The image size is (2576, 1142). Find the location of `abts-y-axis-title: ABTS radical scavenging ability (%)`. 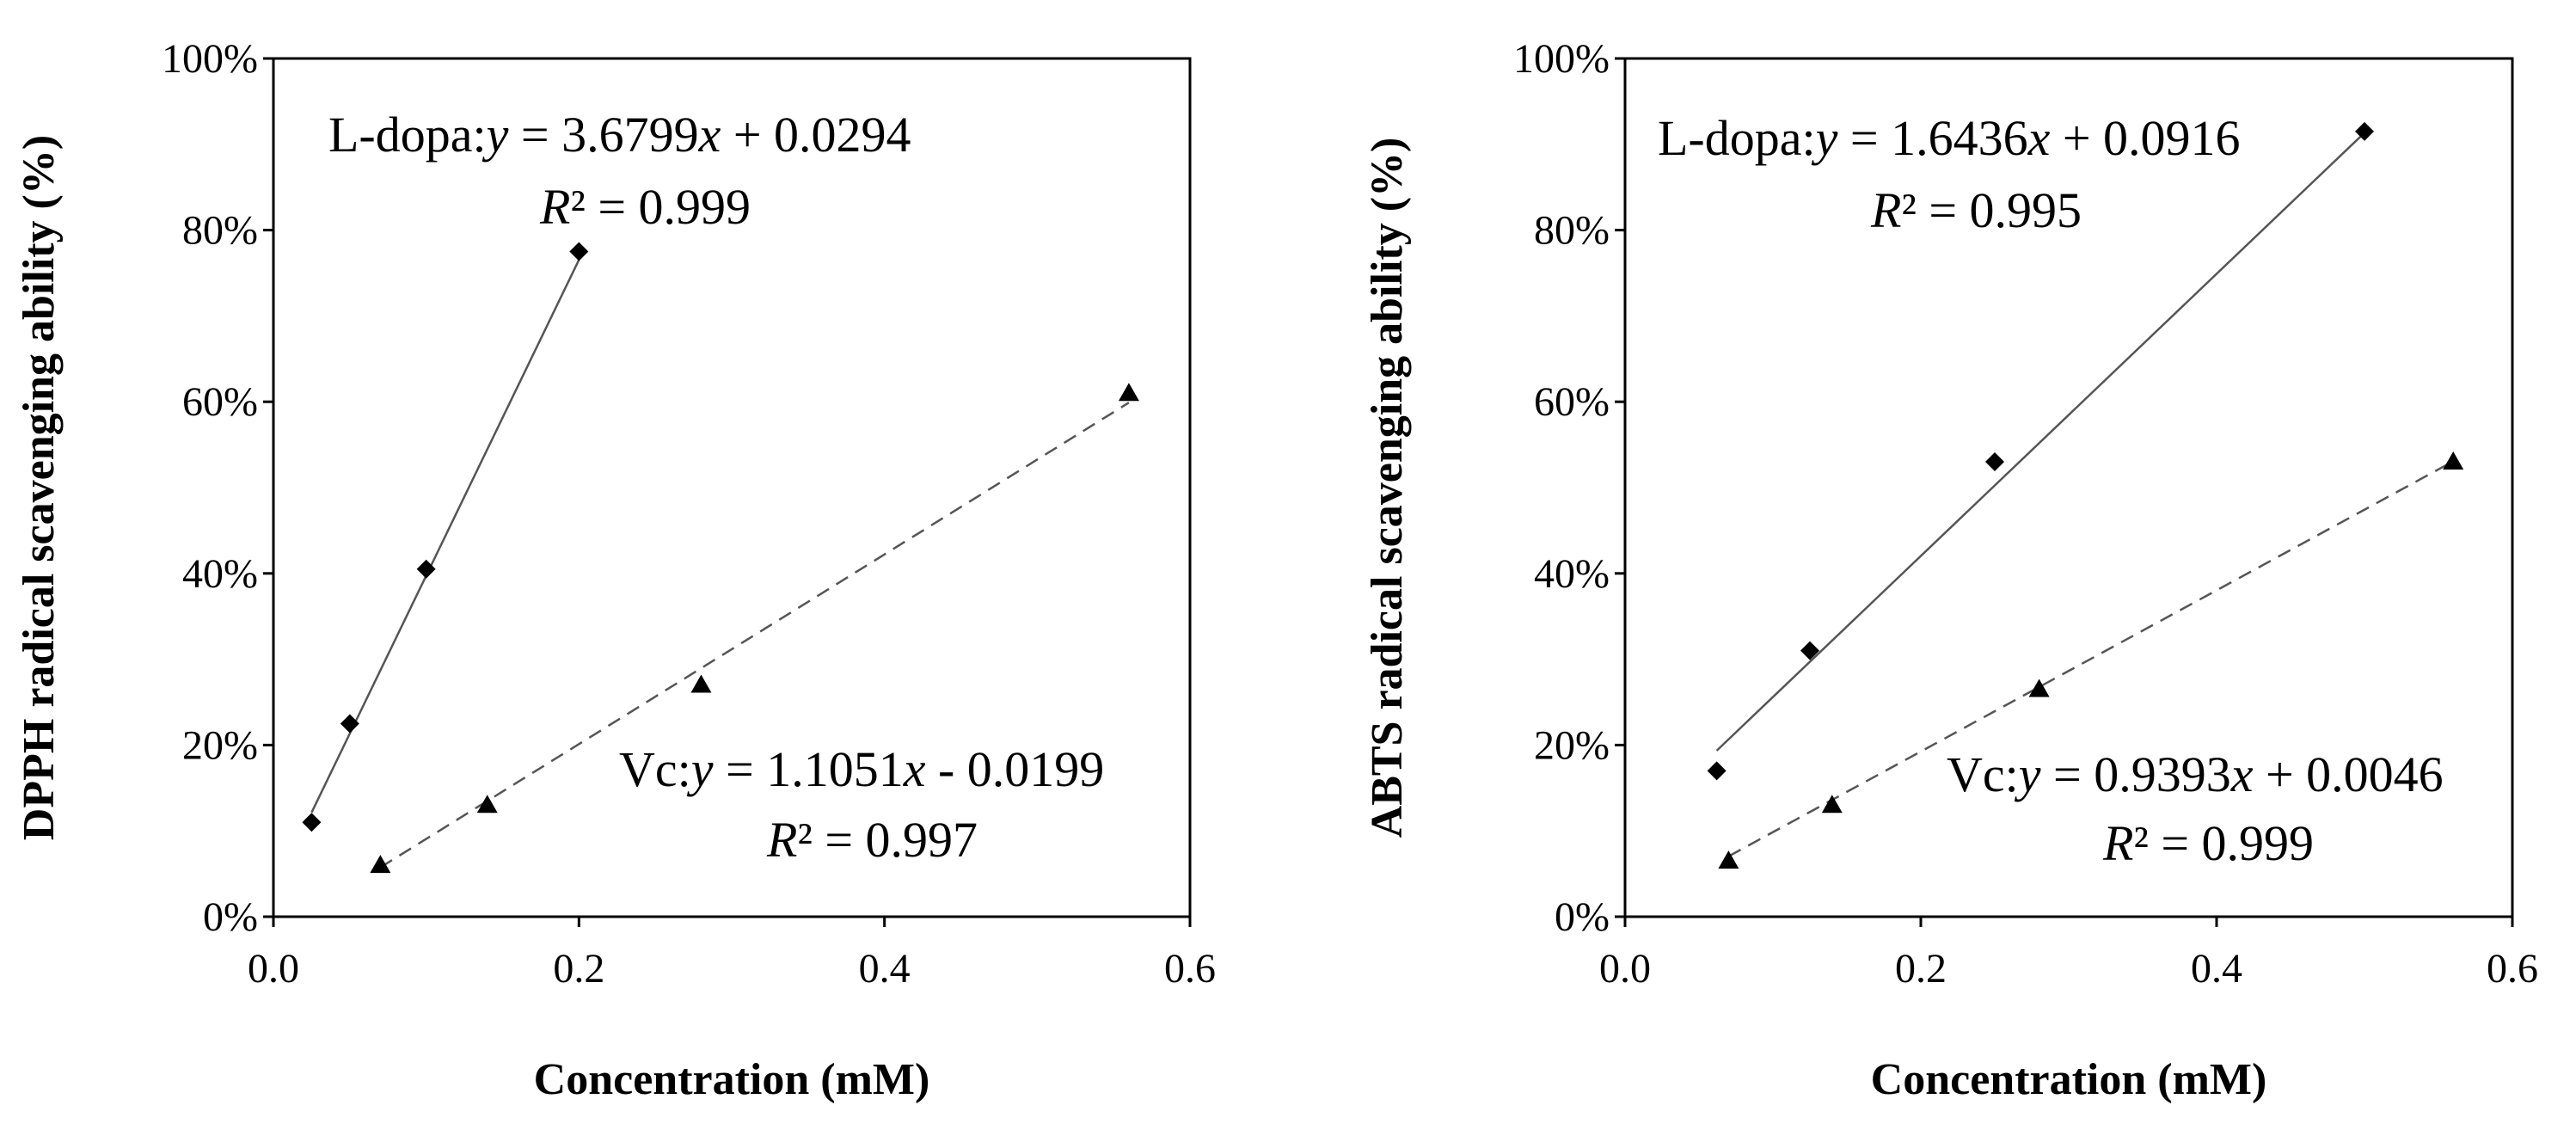

abts-y-axis-title: ABTS radical scavenging ability (%) is located at coordinates (1387, 488).